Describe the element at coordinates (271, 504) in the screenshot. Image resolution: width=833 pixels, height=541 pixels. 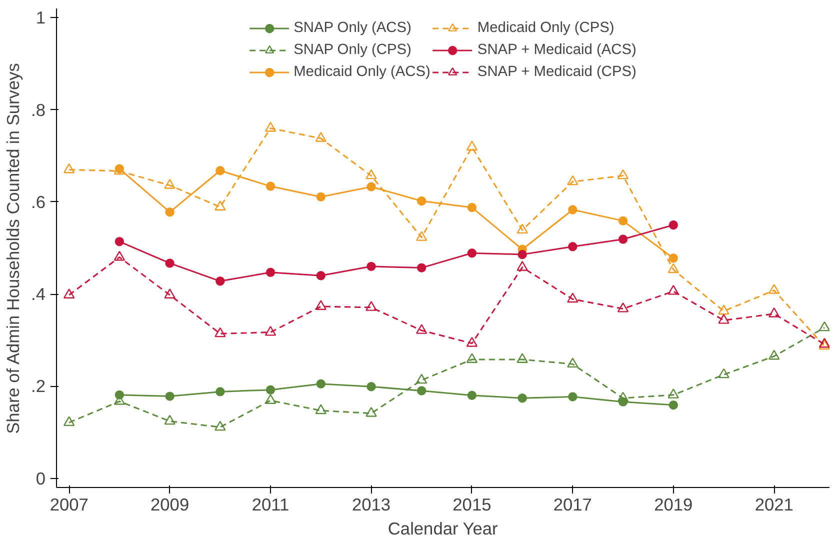
I see `x-tick-label: 2011` at that location.